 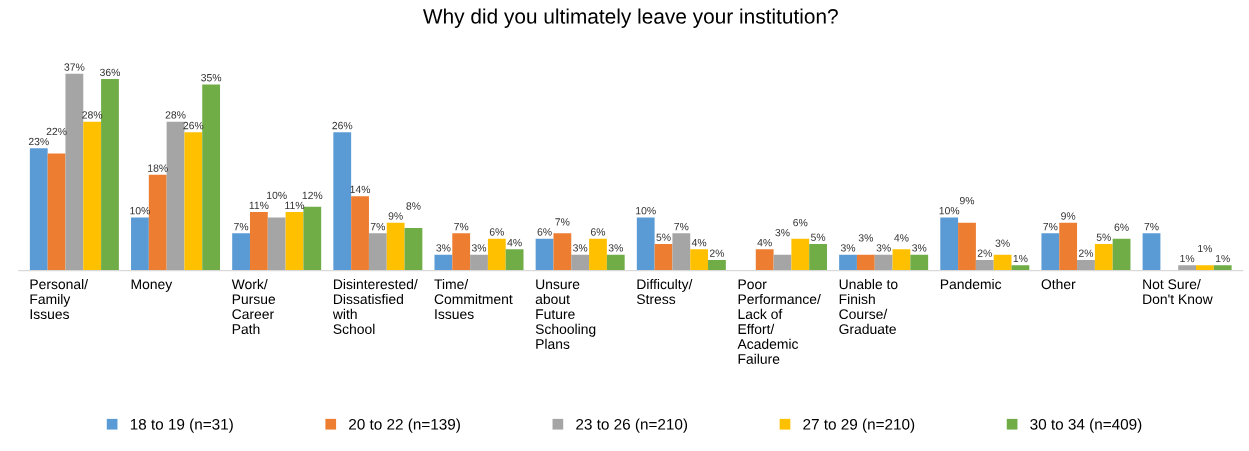 What do you see at coordinates (632, 425) in the screenshot?
I see `legend-label: 23 to 26 (n=210)` at bounding box center [632, 425].